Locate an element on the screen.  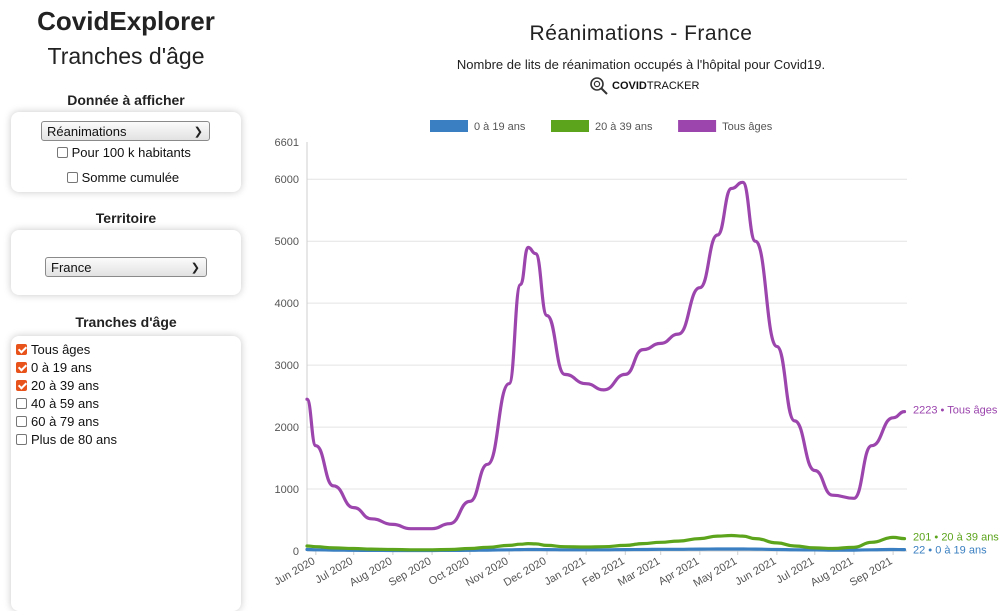
x-tick-label: Sep 2020 is located at coordinates (410, 572).